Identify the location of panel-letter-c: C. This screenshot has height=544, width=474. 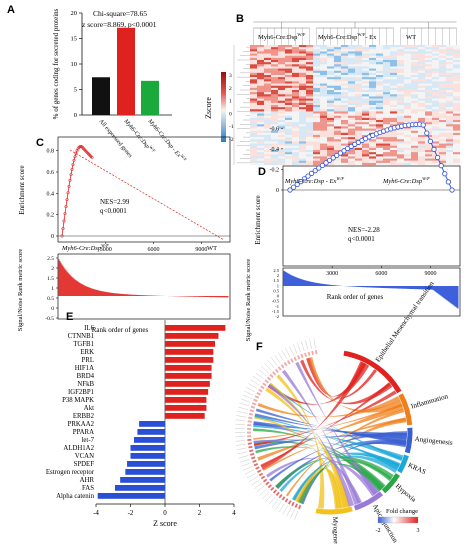
(40, 143).